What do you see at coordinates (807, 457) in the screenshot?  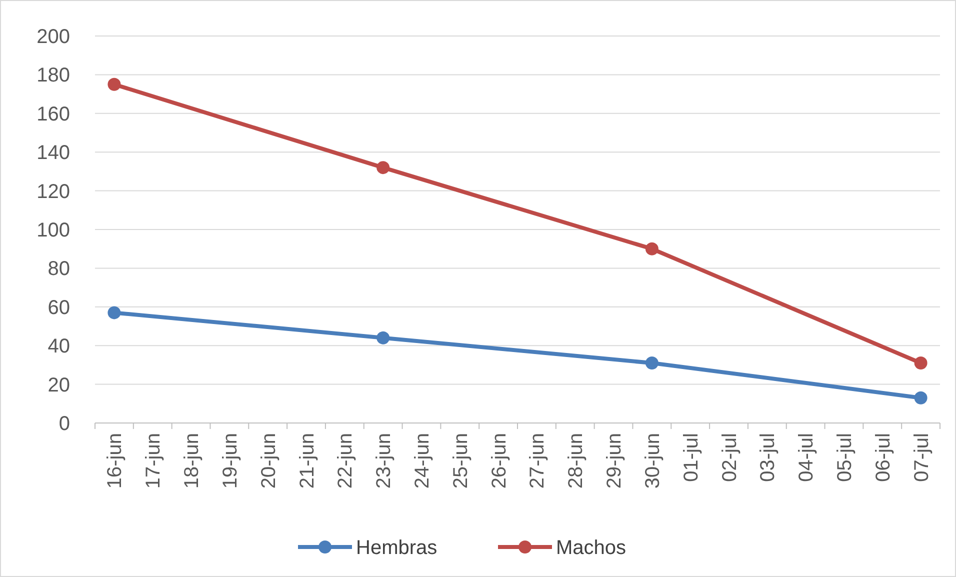 I see `x-tick-label: 04-jul` at bounding box center [807, 457].